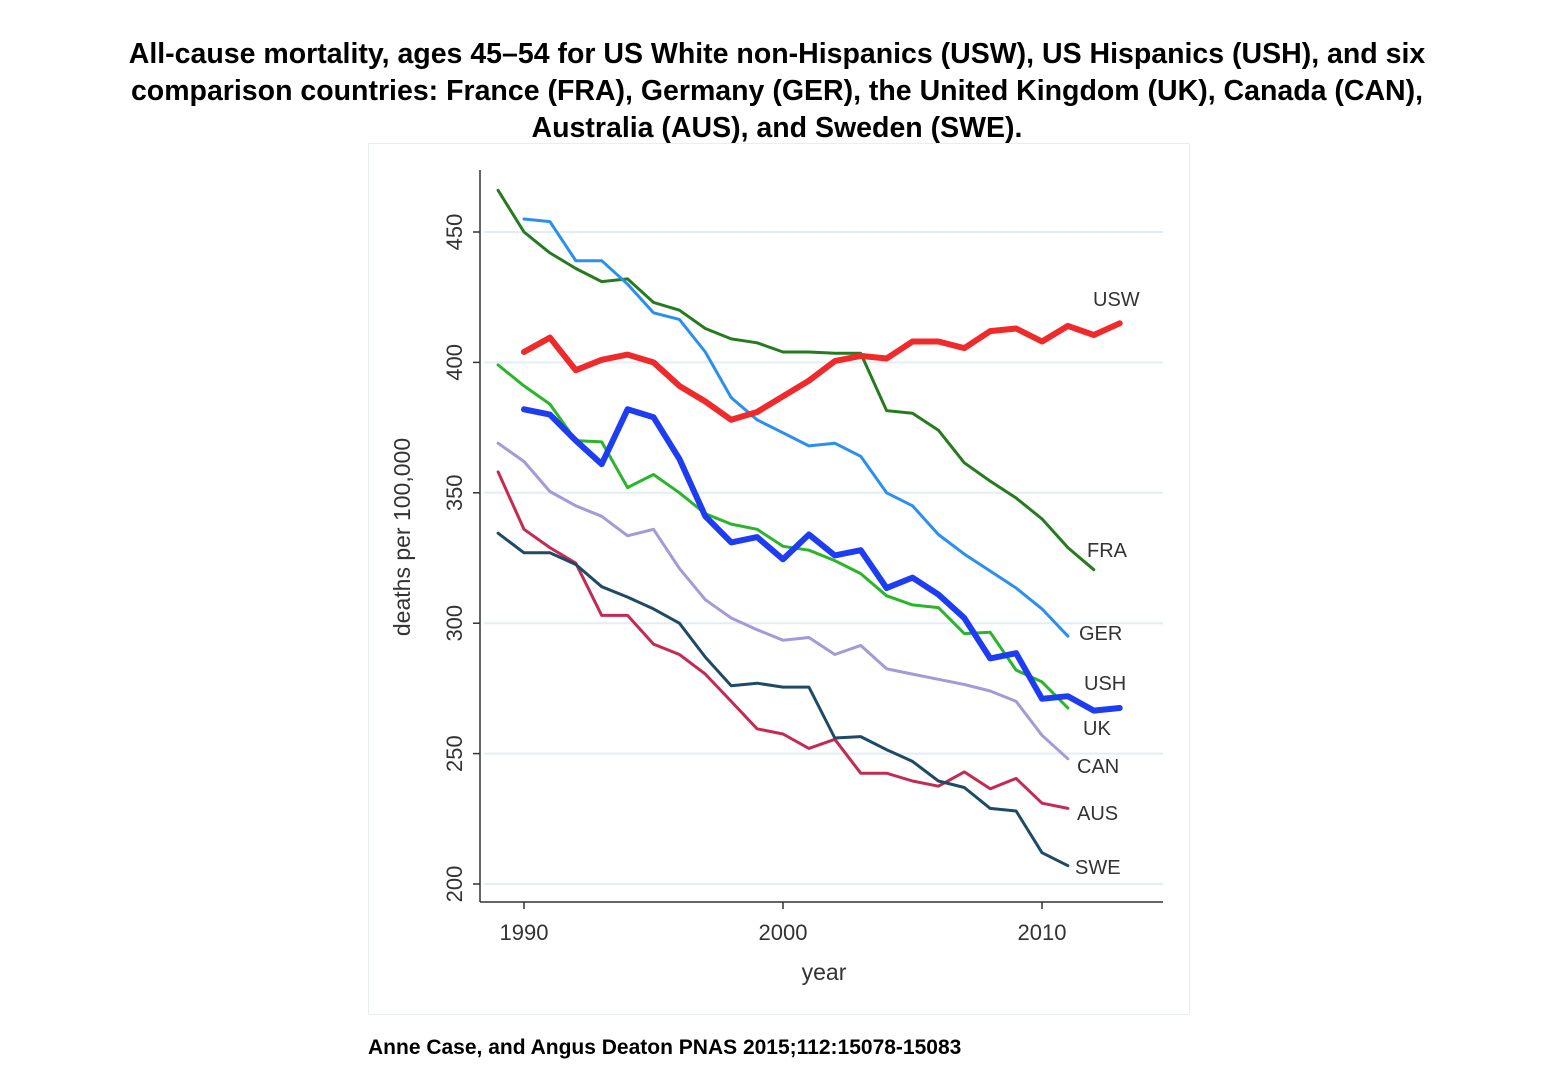 Image resolution: width=1554 pixels, height=1080 pixels. What do you see at coordinates (454, 753) in the screenshot?
I see `y-tick-label-250: 250` at bounding box center [454, 753].